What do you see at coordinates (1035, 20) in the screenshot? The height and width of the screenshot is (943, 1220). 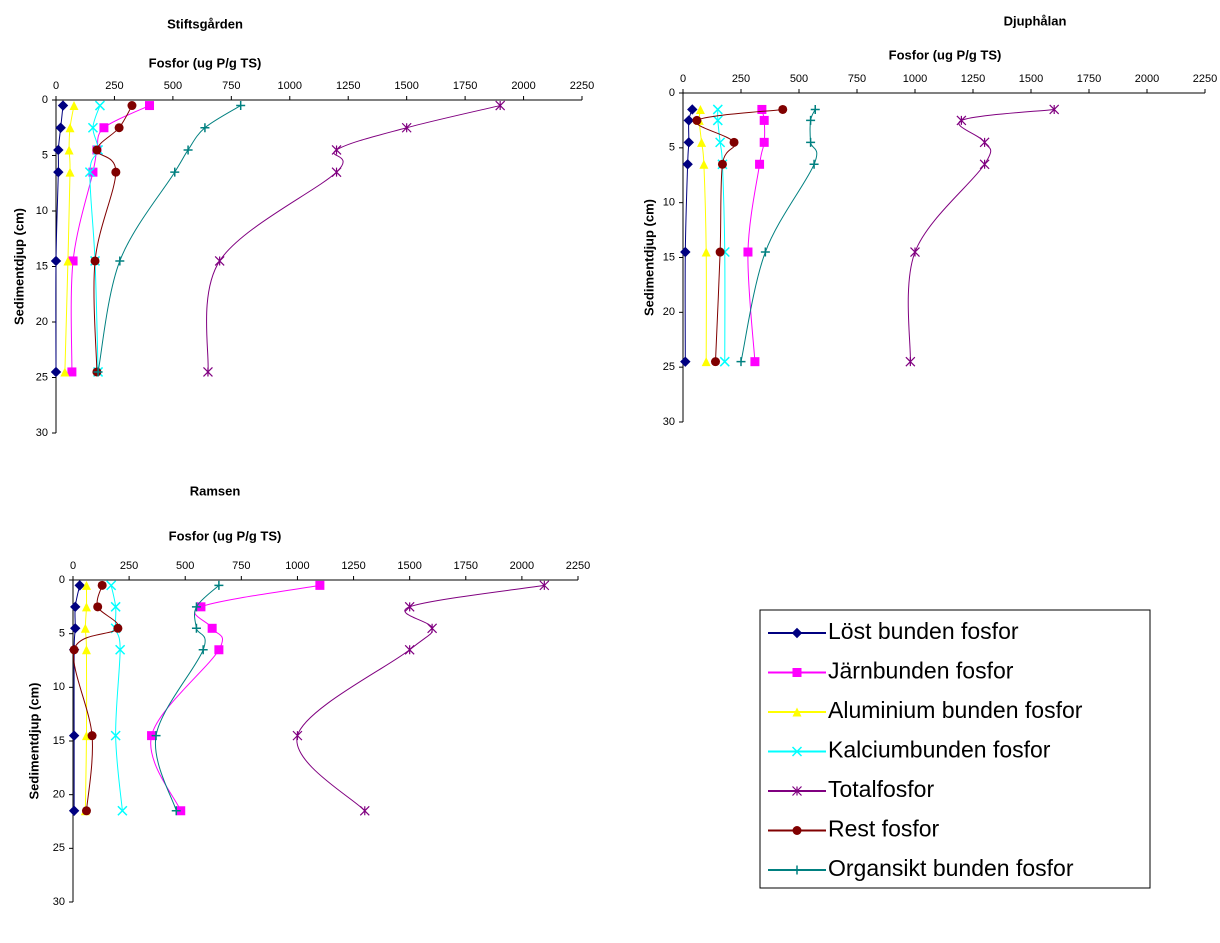 I see `chart-title: Djuphålan` at bounding box center [1035, 20].